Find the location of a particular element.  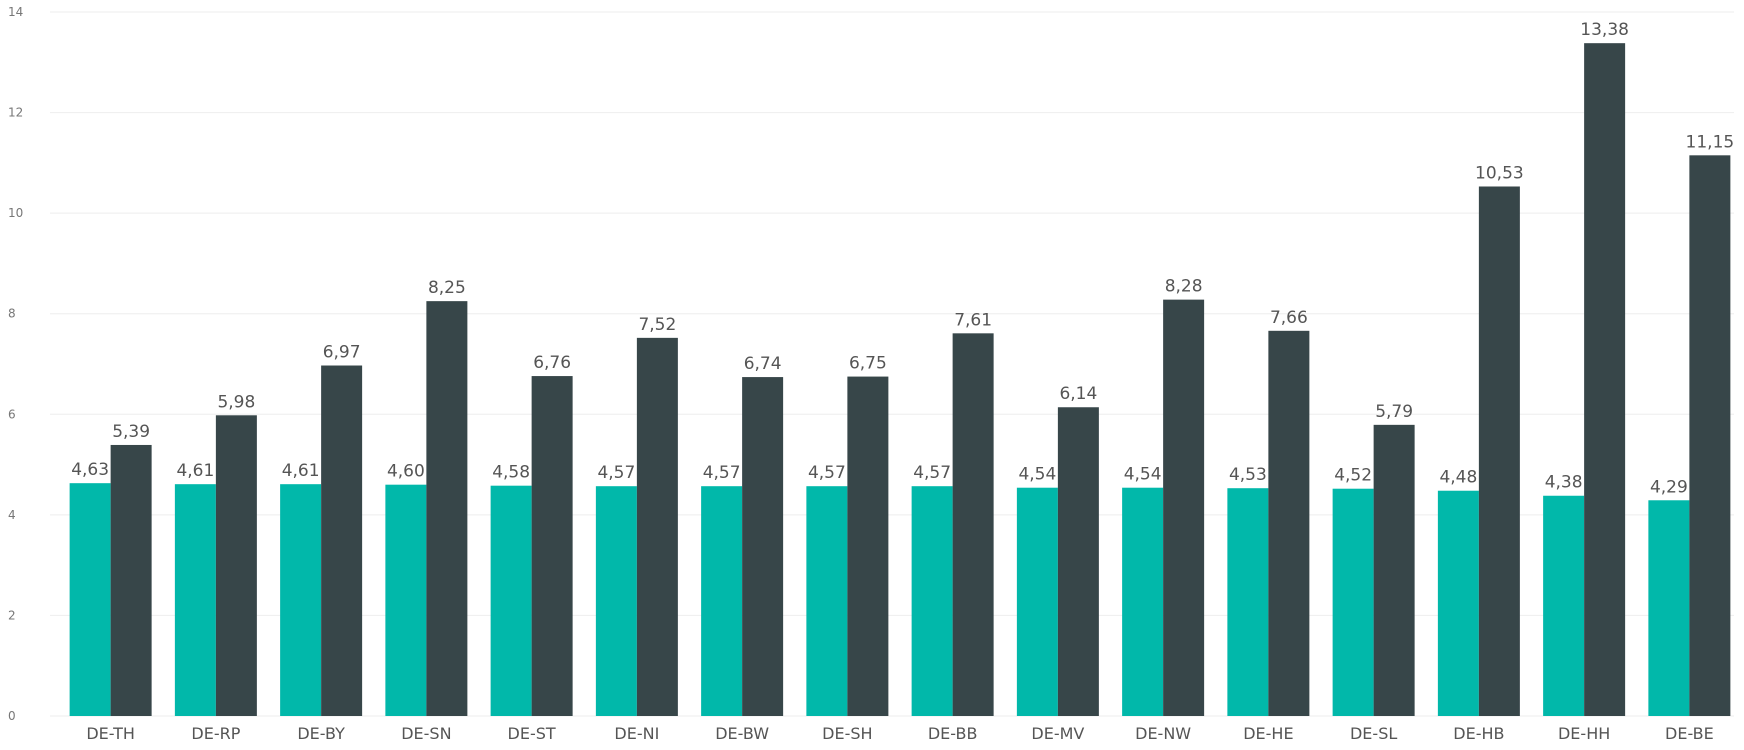

y-tick-label: 12 is located at coordinates (15, 113).